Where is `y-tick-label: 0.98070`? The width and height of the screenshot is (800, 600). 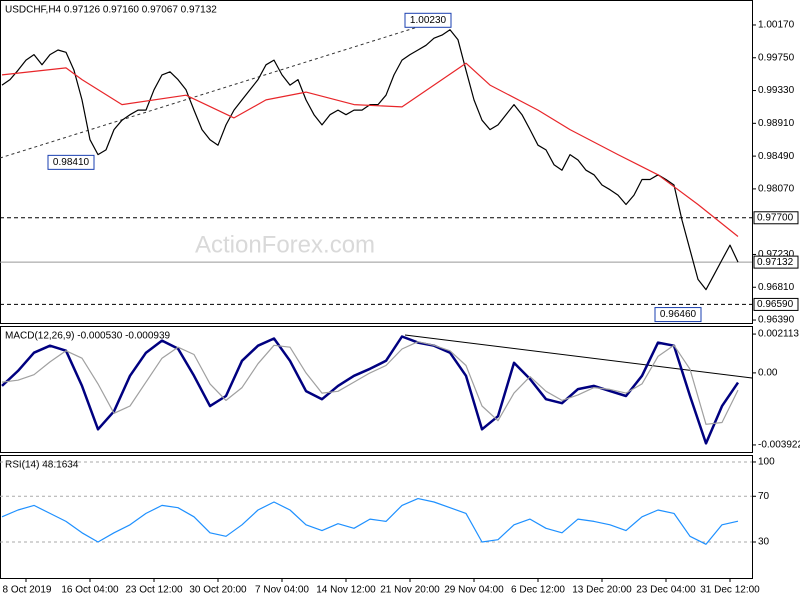
y-tick-label: 0.98070 is located at coordinates (776, 189).